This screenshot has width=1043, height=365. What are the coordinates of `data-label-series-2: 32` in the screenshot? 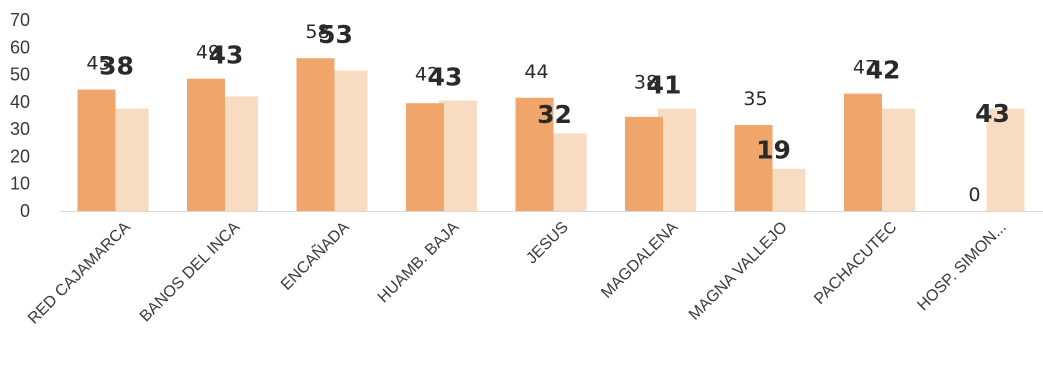 It's located at (554, 114).